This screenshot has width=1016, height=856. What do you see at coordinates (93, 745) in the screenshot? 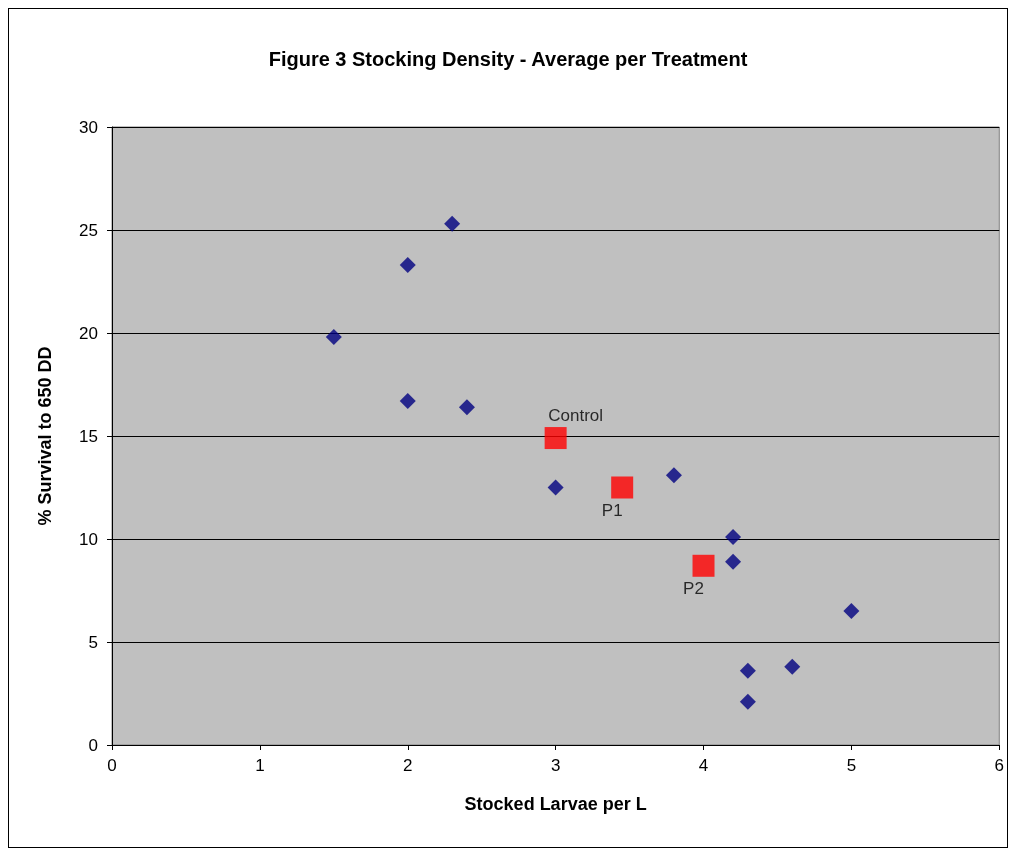
I see `y-tick-label: 0` at bounding box center [93, 745].